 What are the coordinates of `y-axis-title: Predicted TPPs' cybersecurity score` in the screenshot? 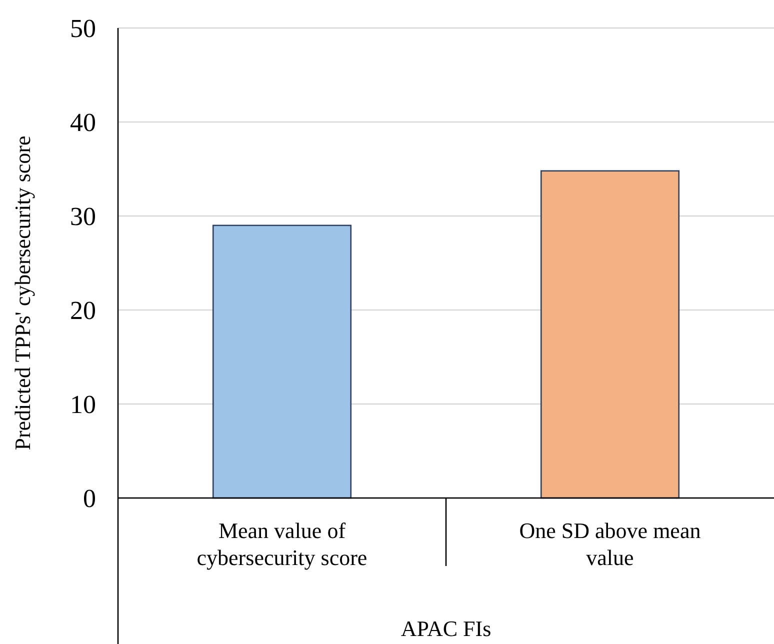 It's located at (22, 293).